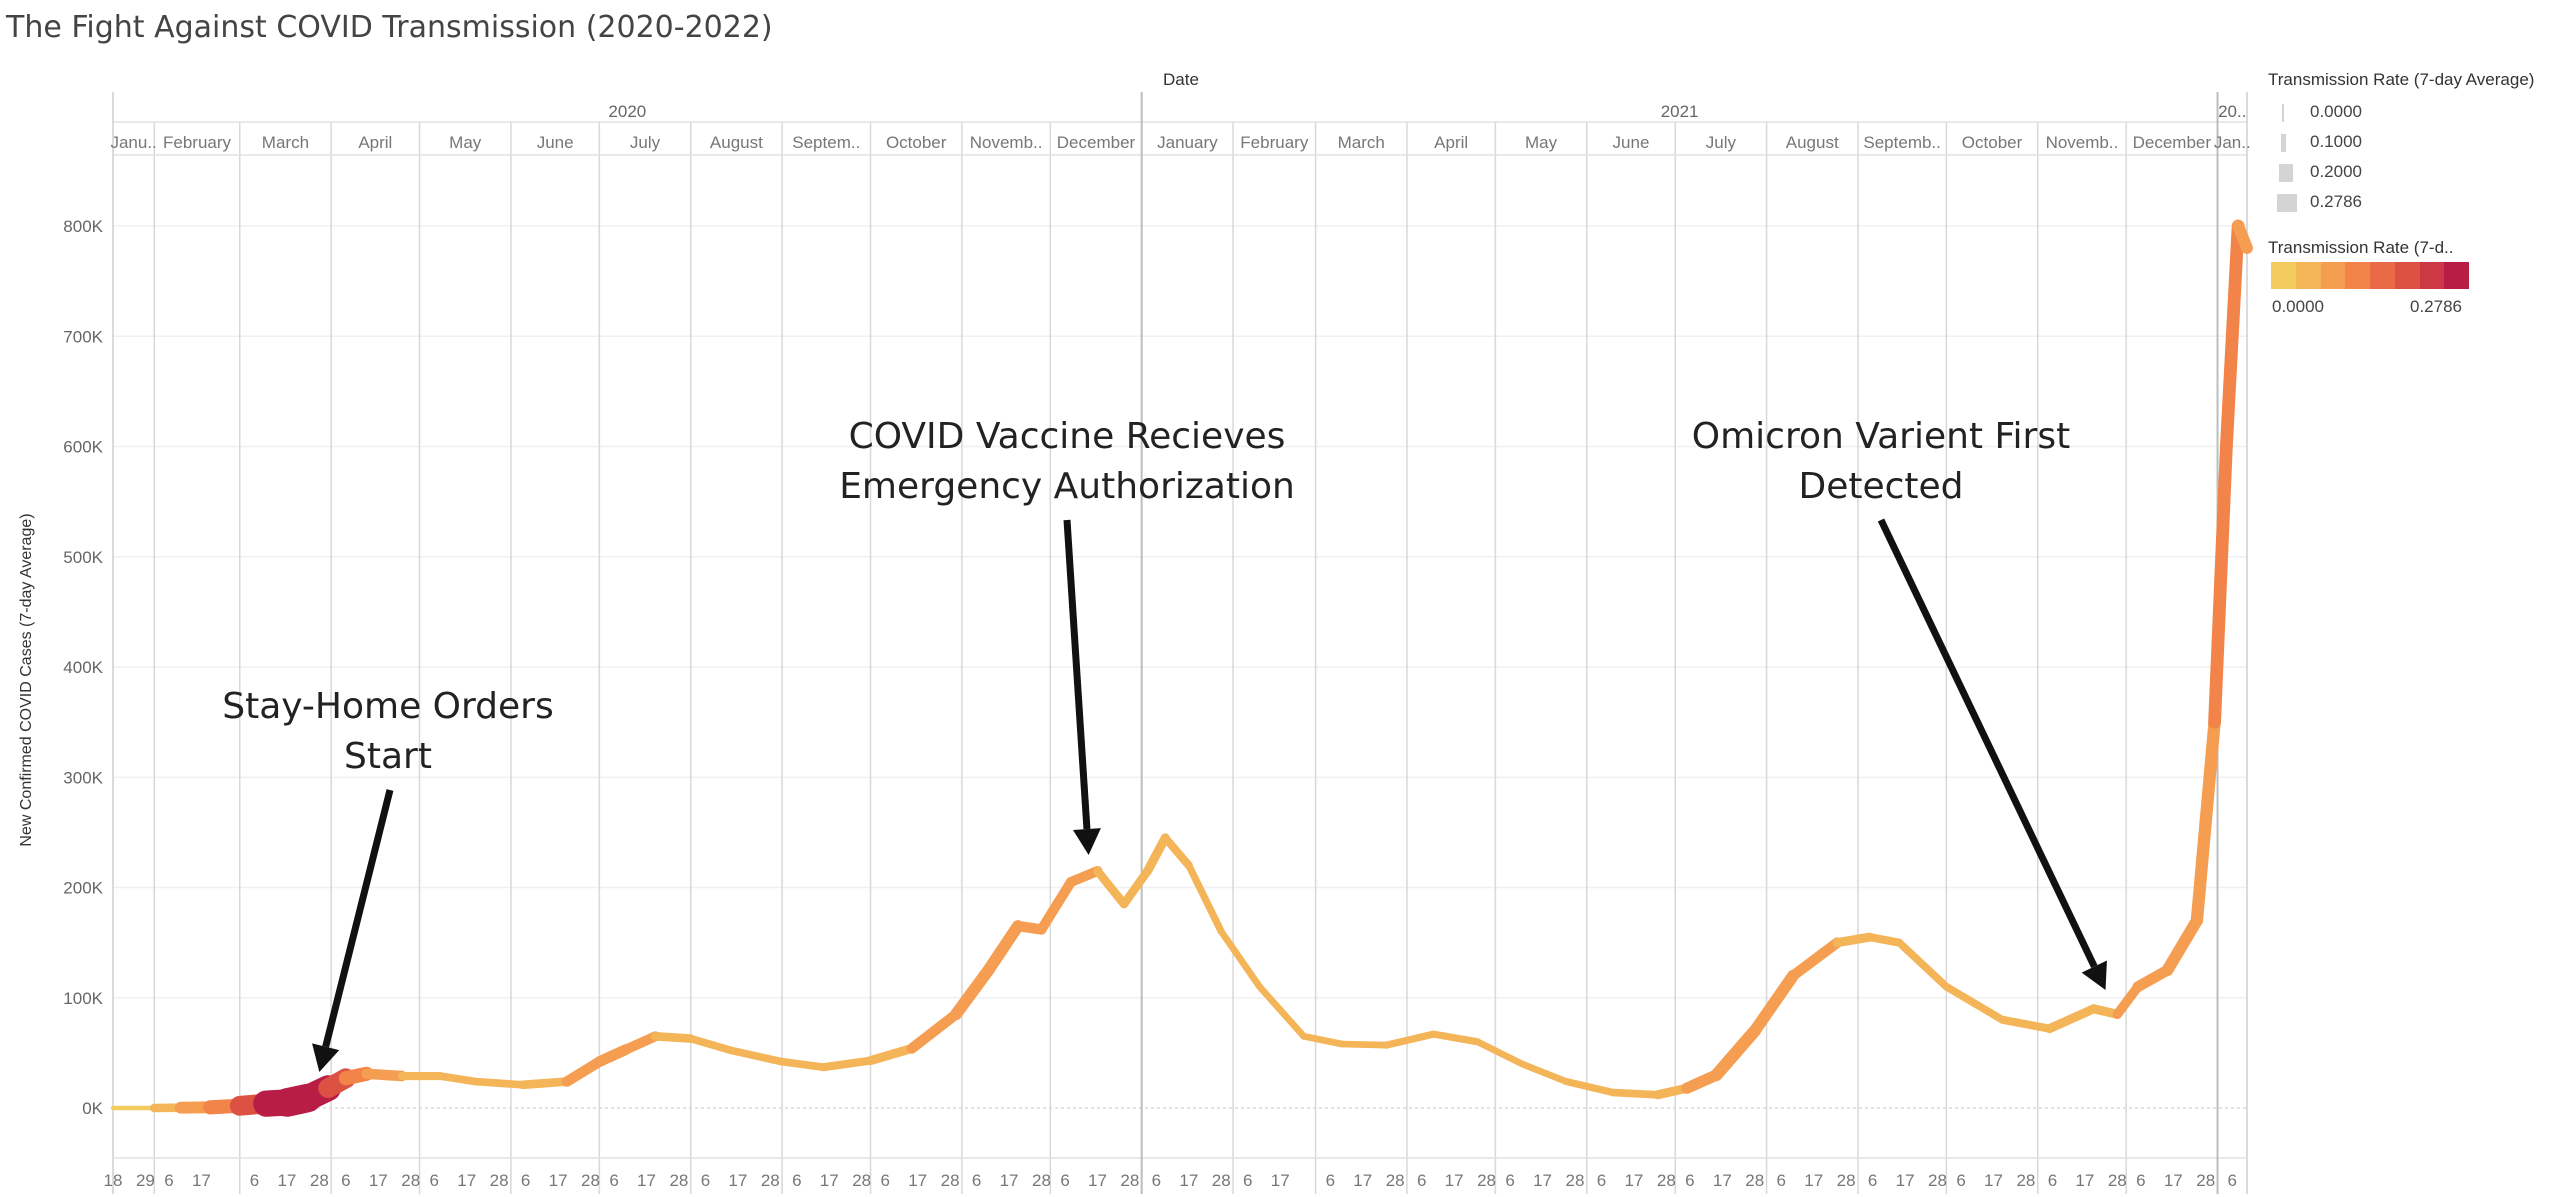 This screenshot has height=1197, width=2570. I want to click on color-min-label: 0.0000, so click(2298, 306).